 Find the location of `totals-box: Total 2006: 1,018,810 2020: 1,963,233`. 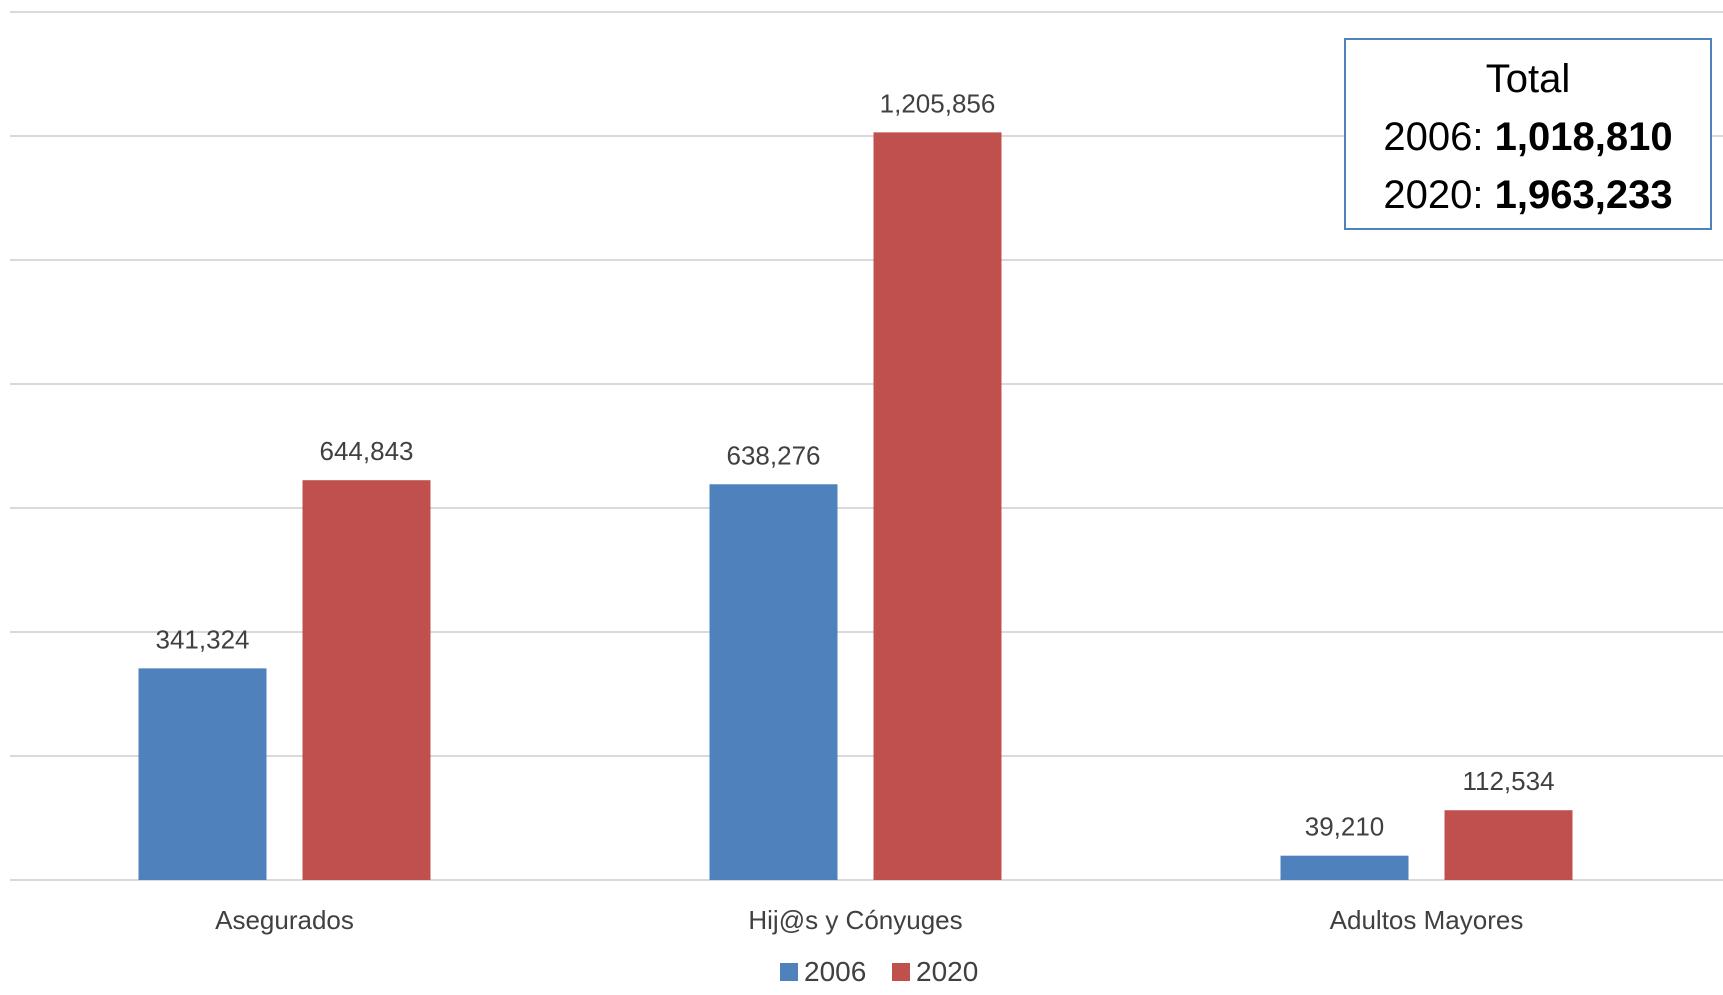

totals-box: Total 2006: 1,018,810 2020: 1,963,233 is located at coordinates (1528, 134).